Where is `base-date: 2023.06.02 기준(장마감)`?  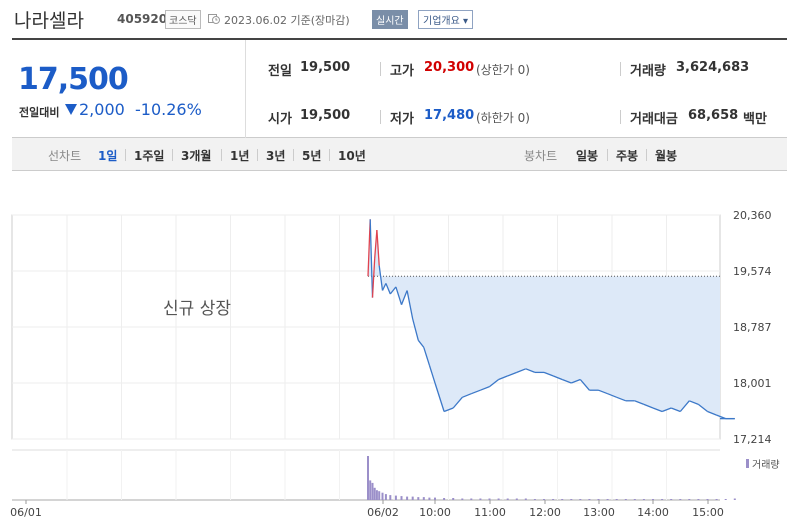 base-date: 2023.06.02 기준(장마감) is located at coordinates (287, 20).